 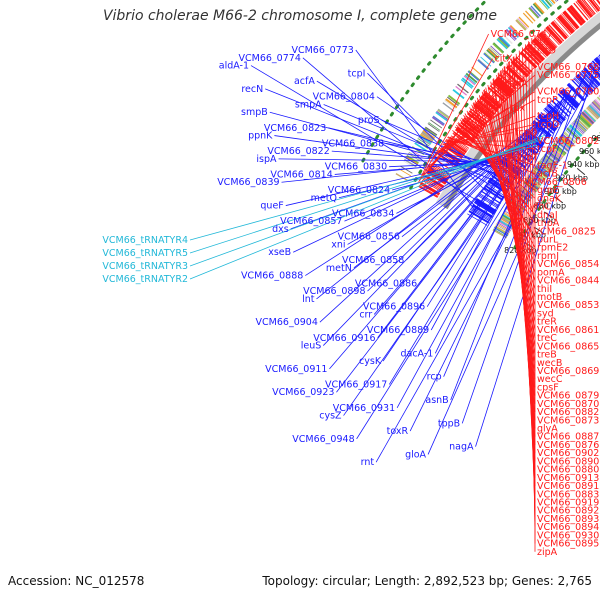 I want to click on reverse-gene-label: citC, so click(x=541, y=42).